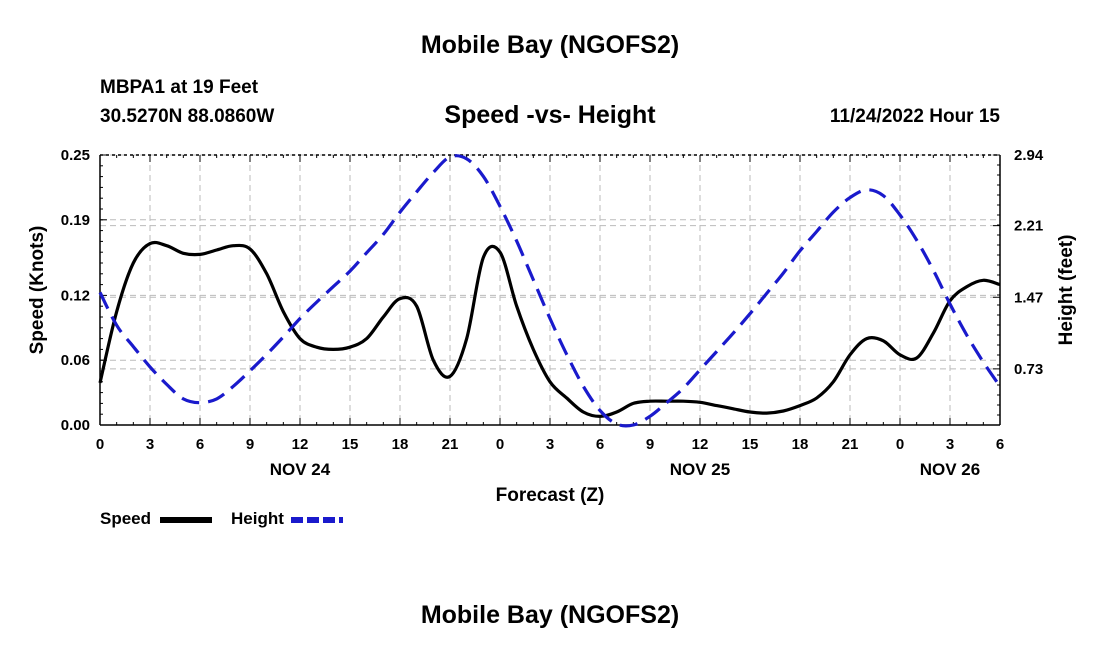 This screenshot has width=1100, height=650. Describe the element at coordinates (37, 290) in the screenshot. I see `y-axis-label: Speed (Knots)` at that location.